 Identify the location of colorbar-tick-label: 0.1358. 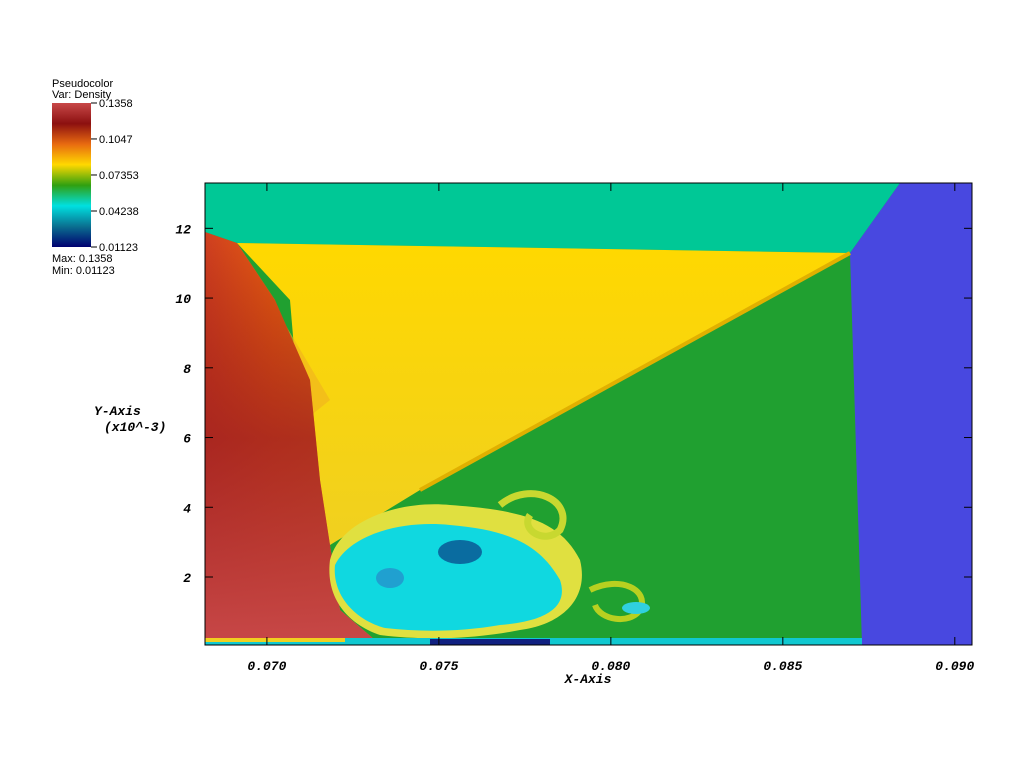
(116, 104).